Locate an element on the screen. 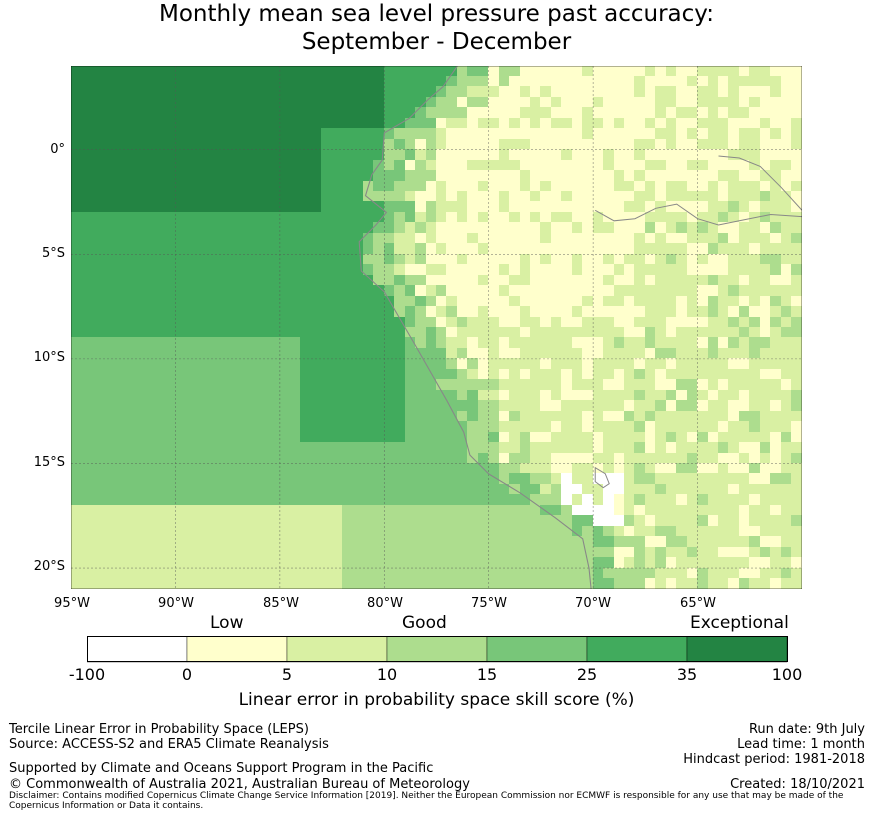 The image size is (873, 816). river-path is located at coordinates (760, 183).